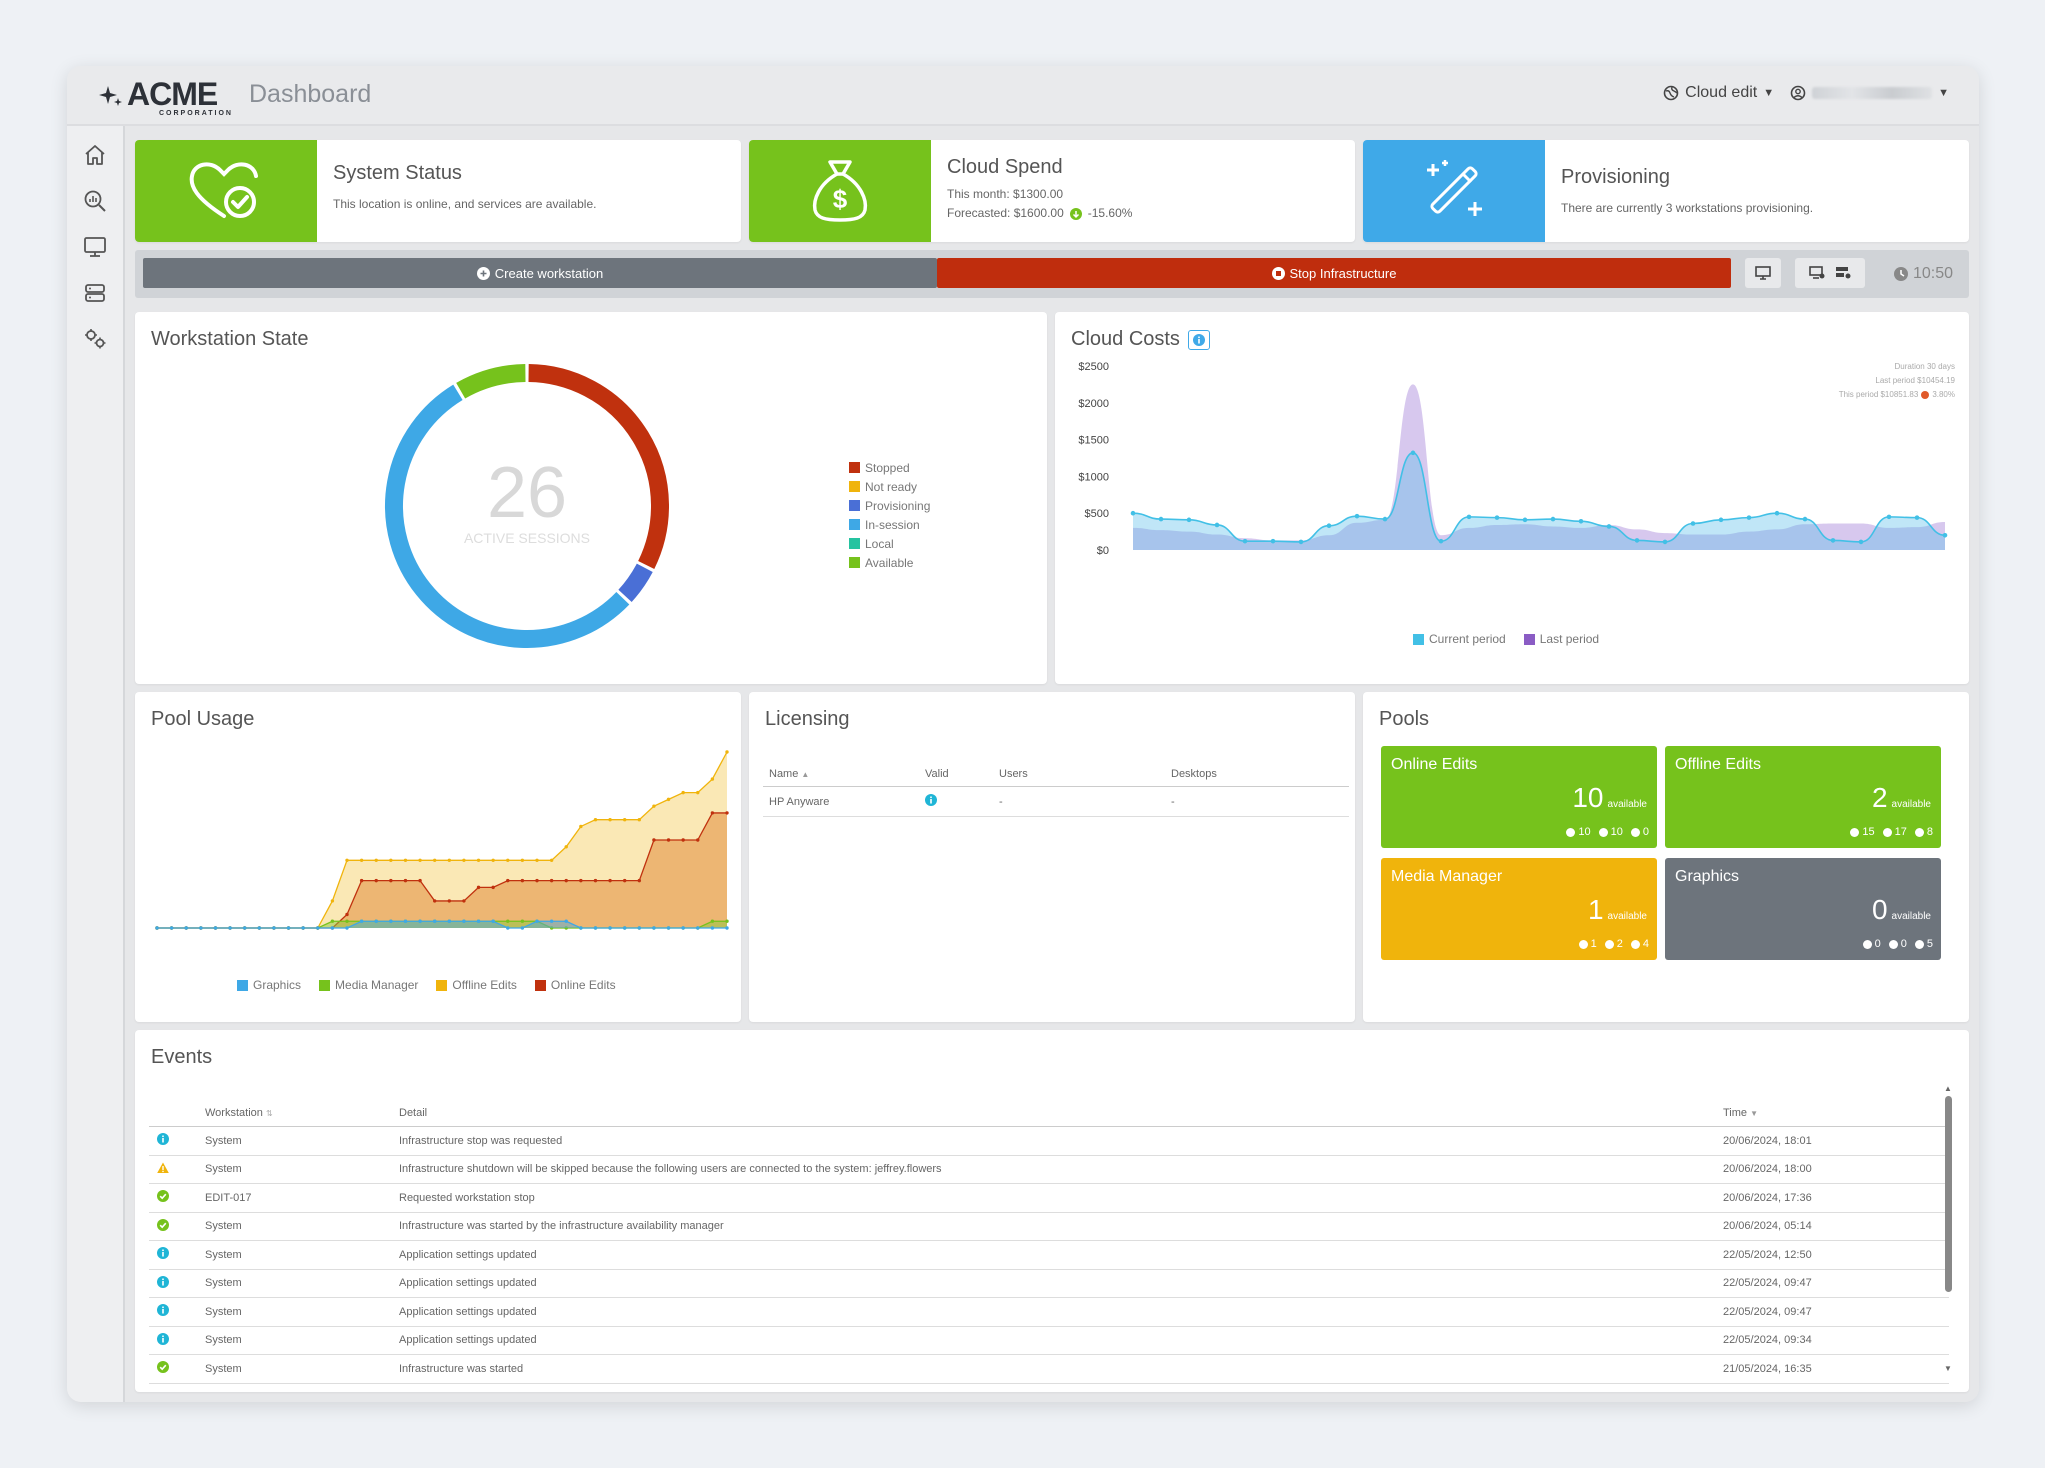 The height and width of the screenshot is (1468, 2045). Describe the element at coordinates (841, 774) in the screenshot. I see `col-name: Name ▲` at that location.